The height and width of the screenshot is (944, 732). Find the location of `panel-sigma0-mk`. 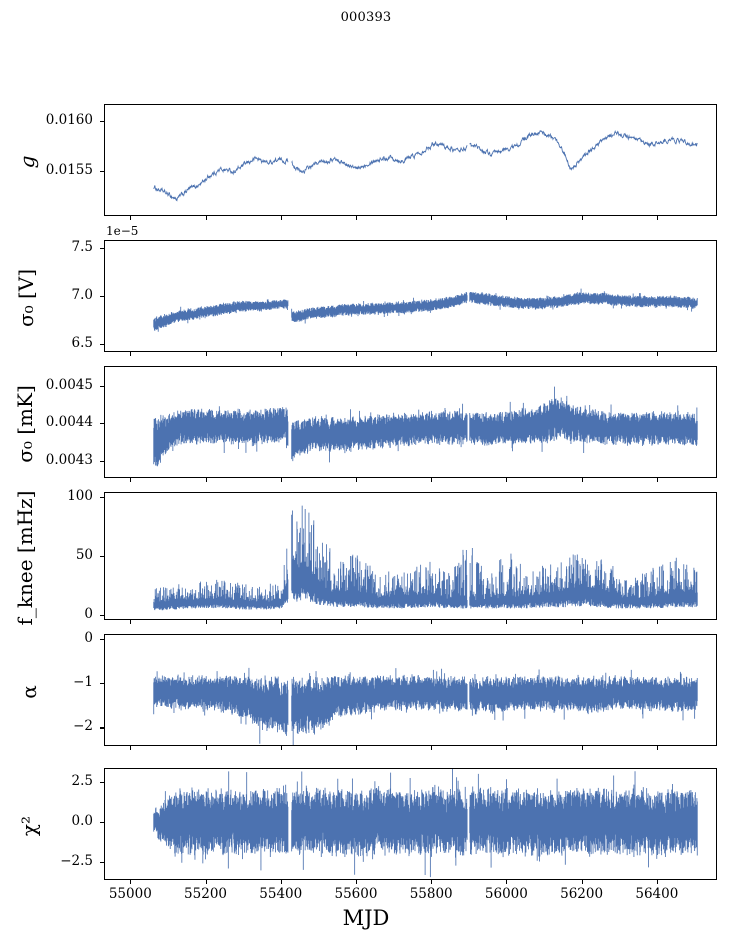

panel-sigma0-mk is located at coordinates (410, 422).